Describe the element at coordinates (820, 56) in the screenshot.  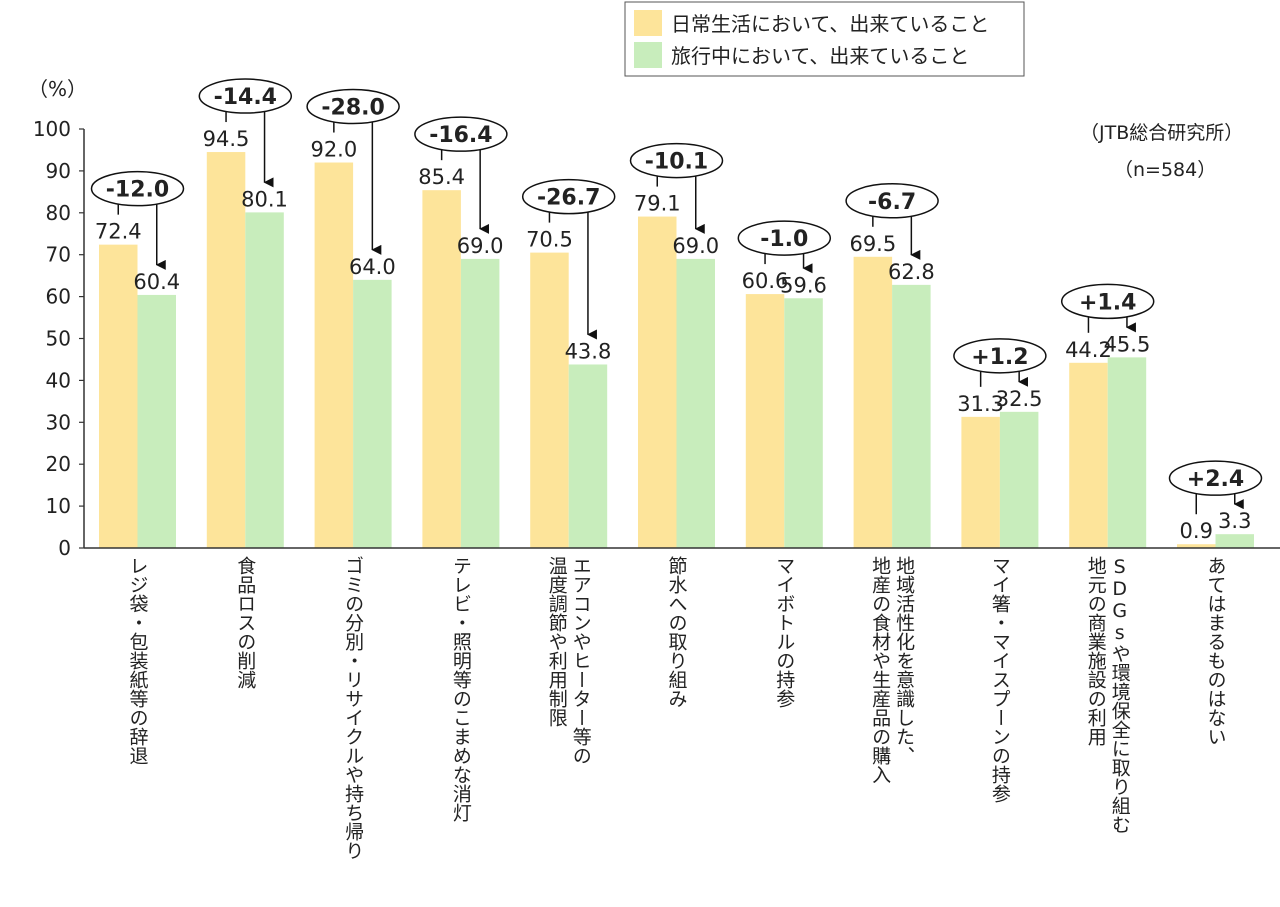
I see `legend-label-travel: 旅行中において、出来ていること` at that location.